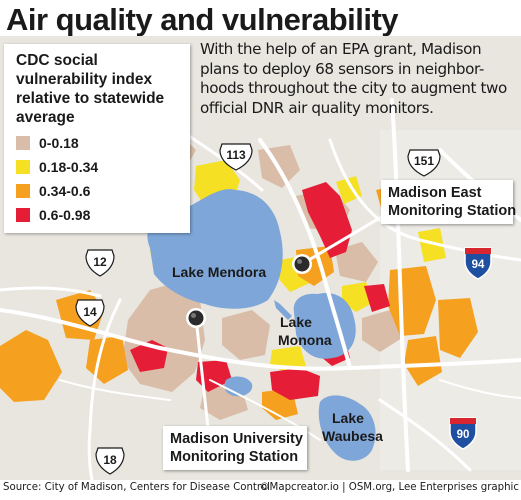  I want to click on legend-item: 0.34-0.6, so click(98, 191).